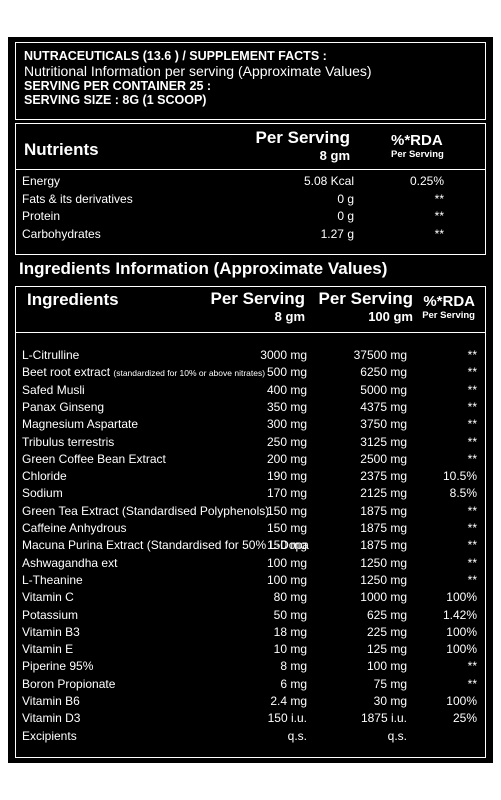 The image size is (501, 800). I want to click on ingredient-per-8gm: 18 mg, so click(290, 631).